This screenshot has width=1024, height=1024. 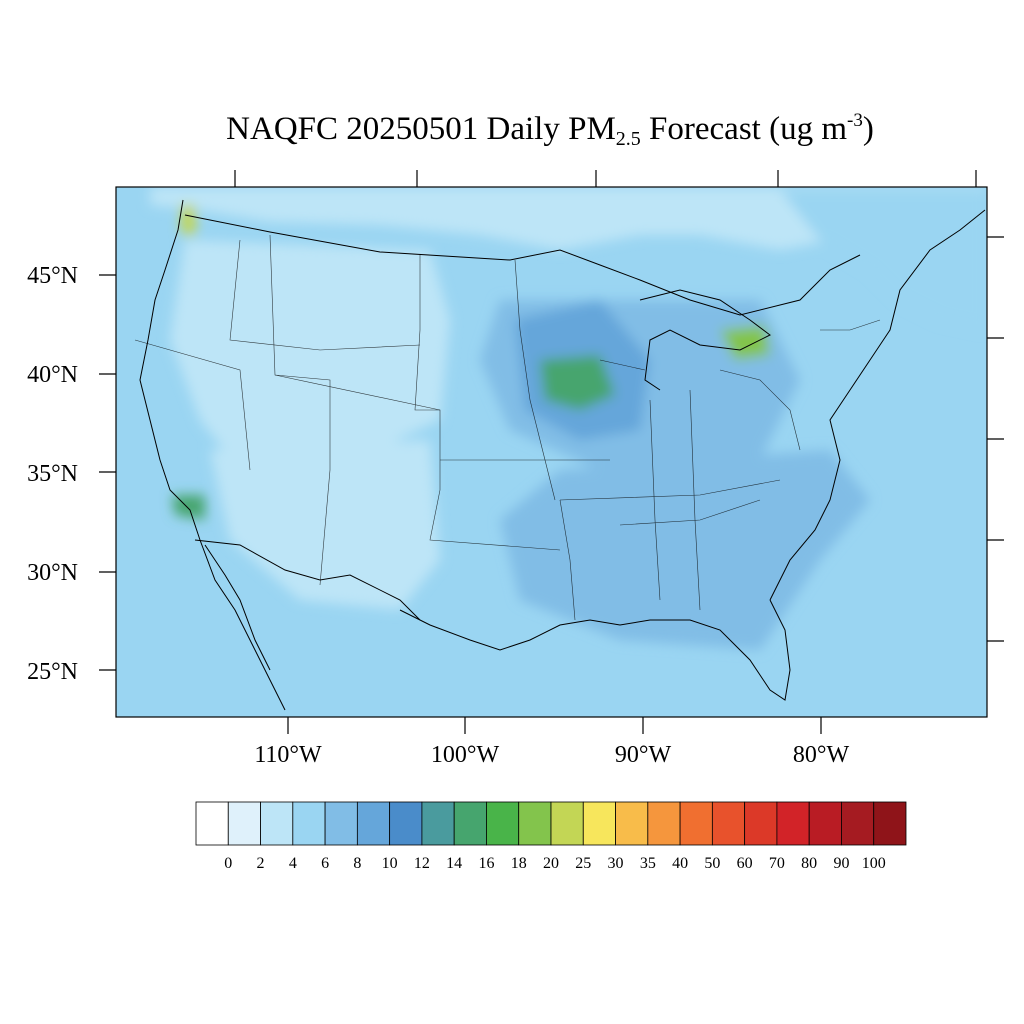 I want to click on region-washington-peak, so click(x=188, y=220).